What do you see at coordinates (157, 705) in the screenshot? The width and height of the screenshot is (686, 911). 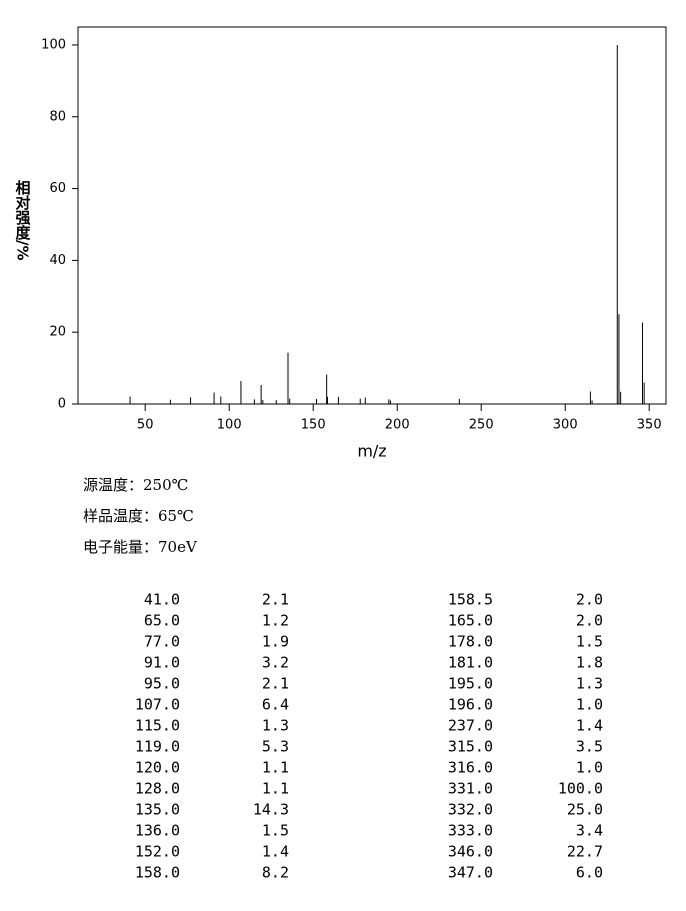 I see `table-mz: 107.0` at bounding box center [157, 705].